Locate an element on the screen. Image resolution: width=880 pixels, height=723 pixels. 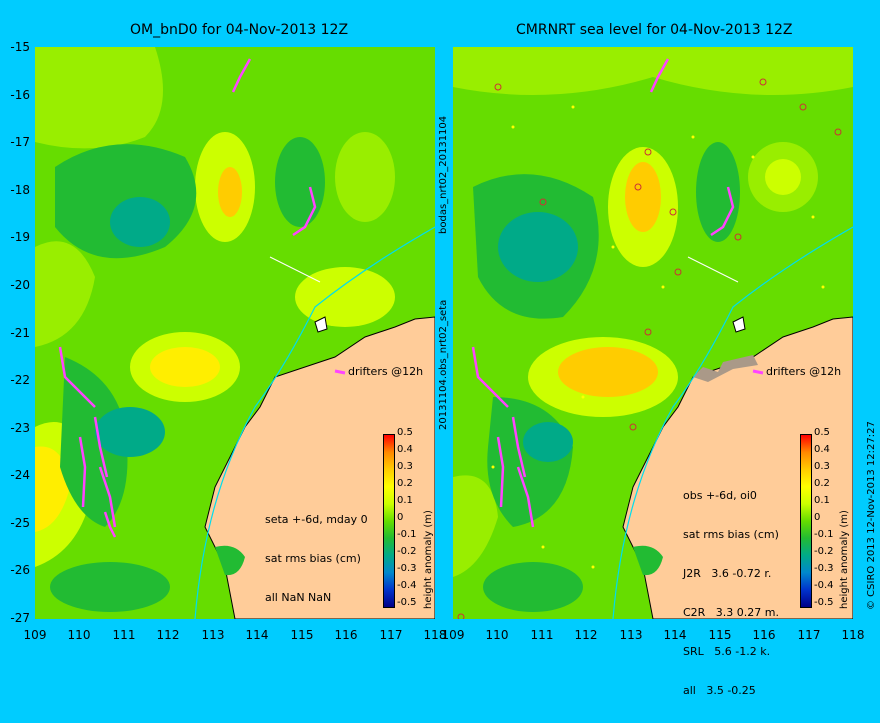
right-colorbar-label: height anomaly (m) is located at coordinates (844, 559).